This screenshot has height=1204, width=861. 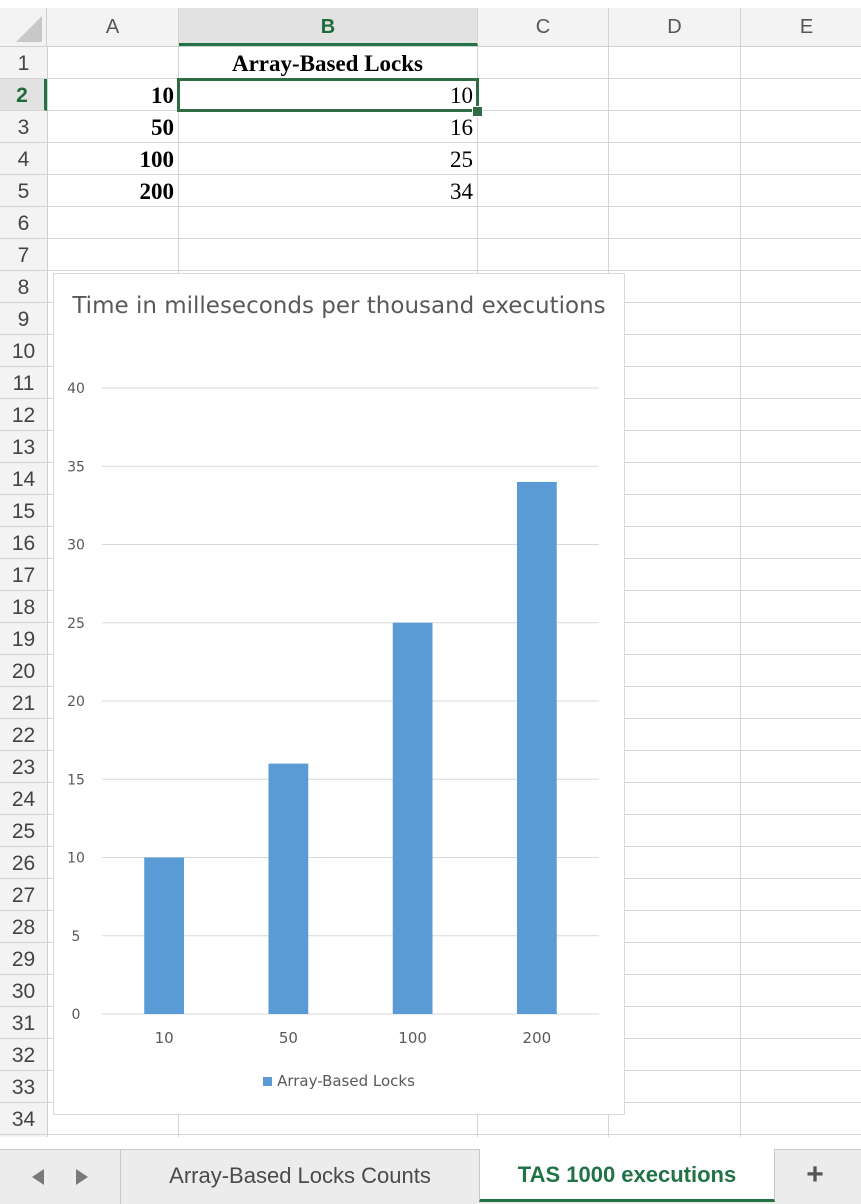 What do you see at coordinates (23, 383) in the screenshot?
I see `row-header-11: 11` at bounding box center [23, 383].